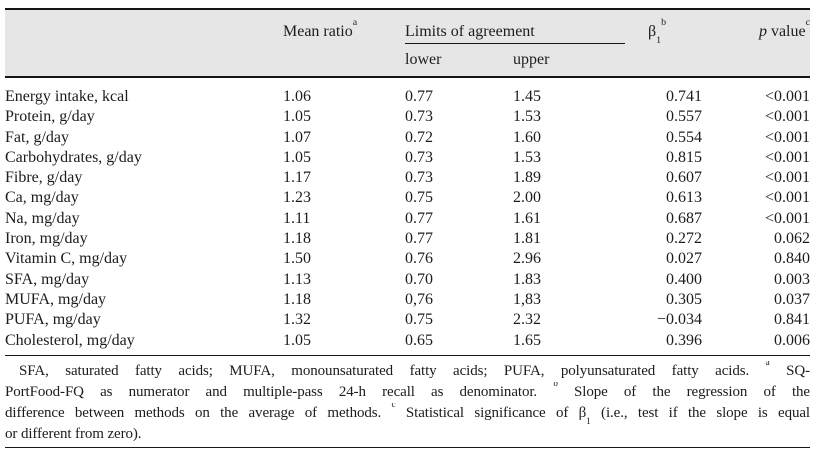 The width and height of the screenshot is (819, 457). Describe the element at coordinates (419, 340) in the screenshot. I see `cell-lower: 0.65` at that location.